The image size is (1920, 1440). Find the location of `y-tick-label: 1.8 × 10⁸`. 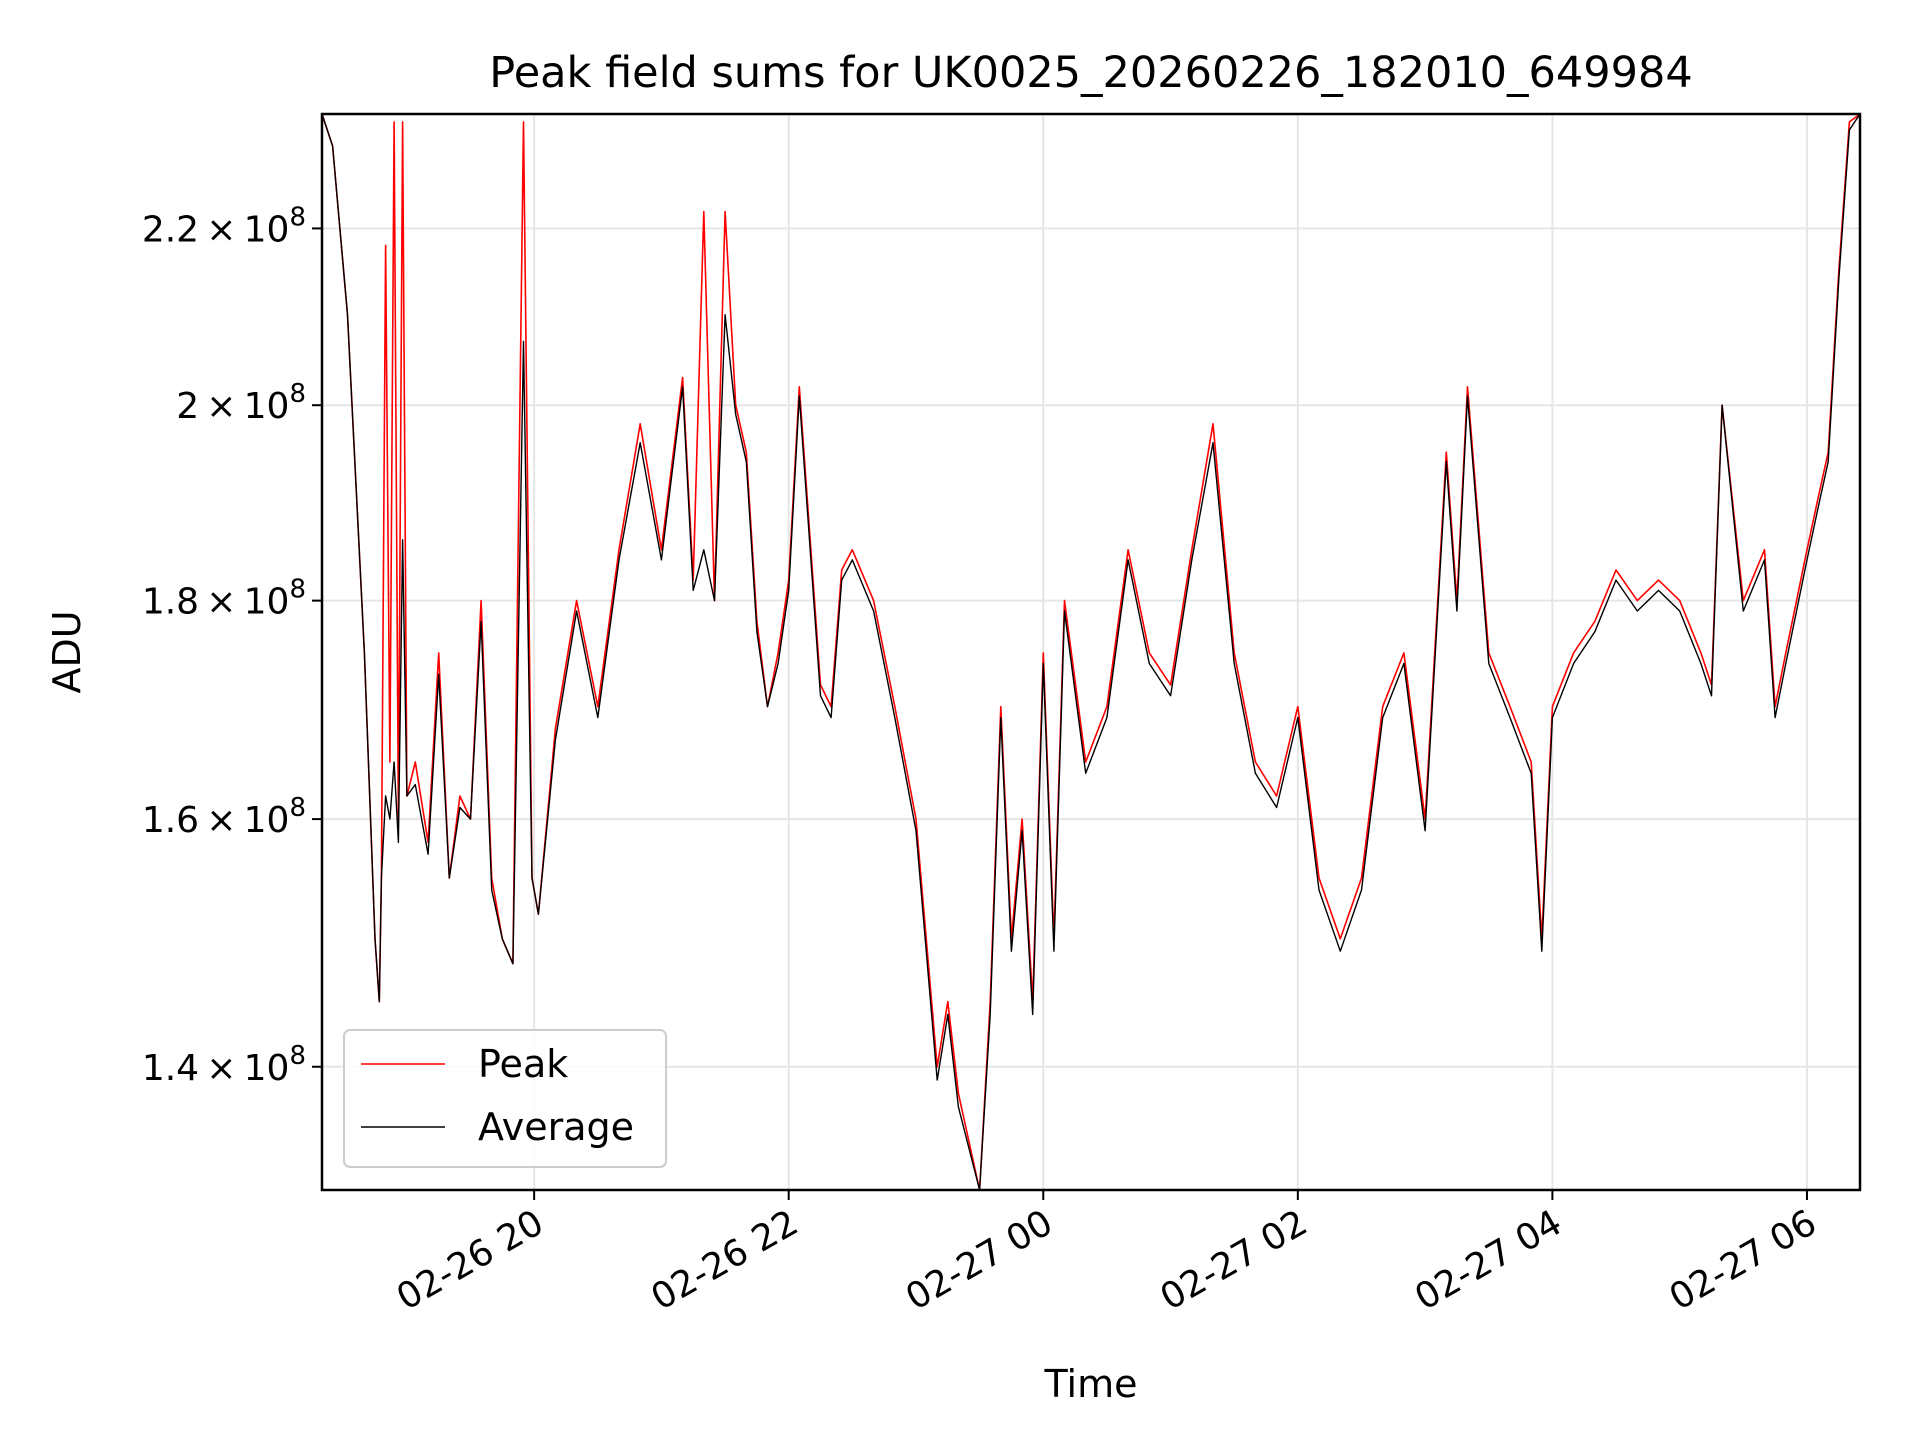

y-tick-label: 1.8 × 10⁸ is located at coordinates (224, 599).